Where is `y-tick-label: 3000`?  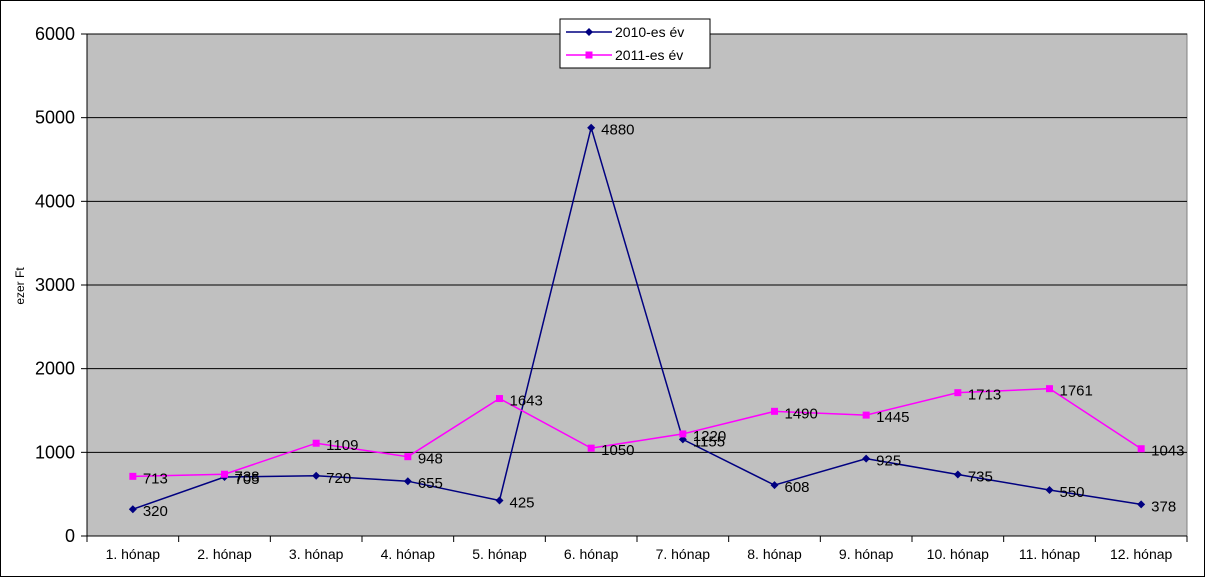 y-tick-label: 3000 is located at coordinates (55, 285).